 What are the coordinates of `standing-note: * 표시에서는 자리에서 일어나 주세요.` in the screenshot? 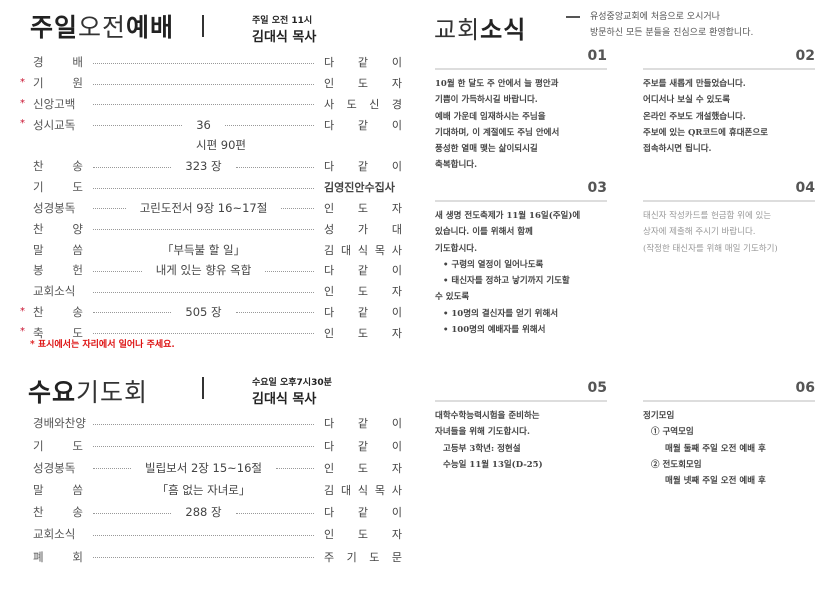 It's located at (102, 345).